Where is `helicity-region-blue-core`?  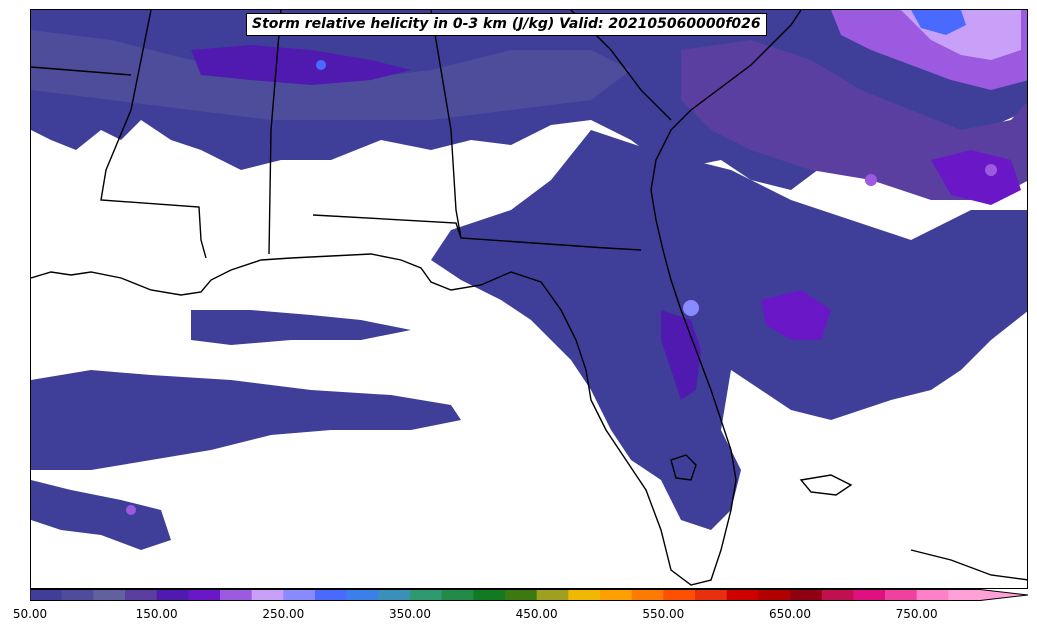 helicity-region-blue-core is located at coordinates (938, 22).